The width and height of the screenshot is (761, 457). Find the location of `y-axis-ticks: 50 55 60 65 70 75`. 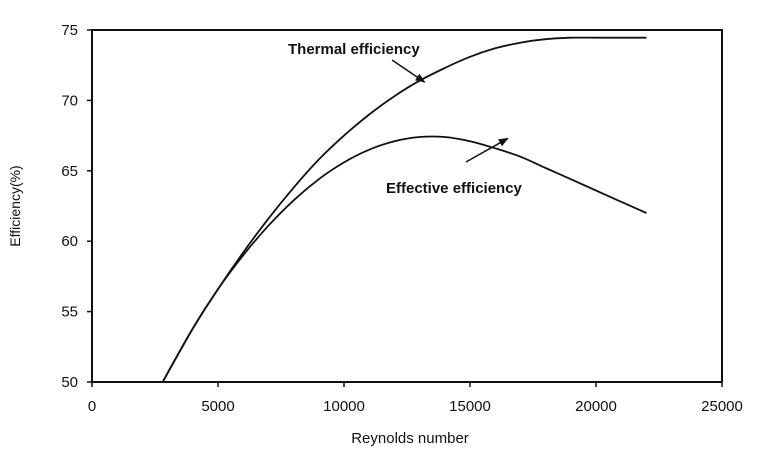

y-axis-ticks: 50 55 60 65 70 75 is located at coordinates (76, 206).